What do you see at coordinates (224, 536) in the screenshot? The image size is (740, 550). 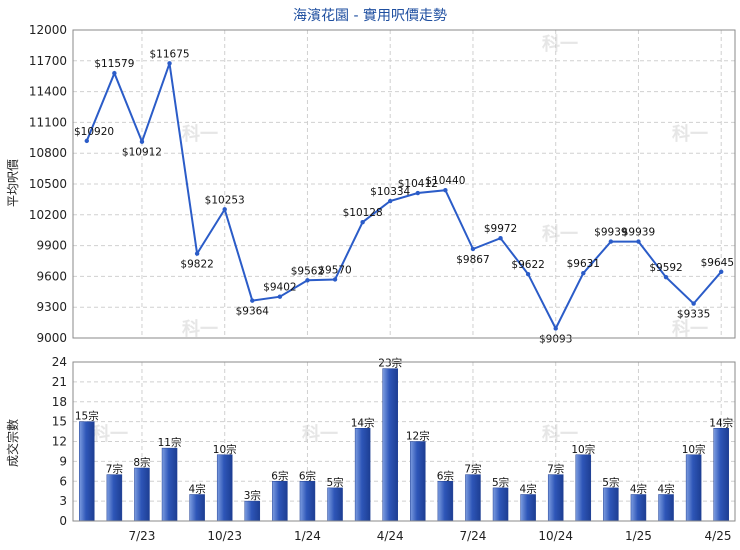 I see `x-tick-label: 10/23` at bounding box center [224, 536].